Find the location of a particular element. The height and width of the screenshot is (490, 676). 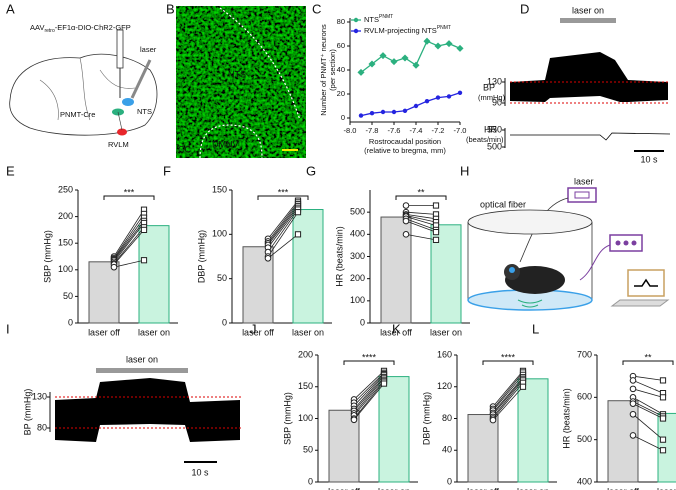

panel-label: J is located at coordinates (253, 328).